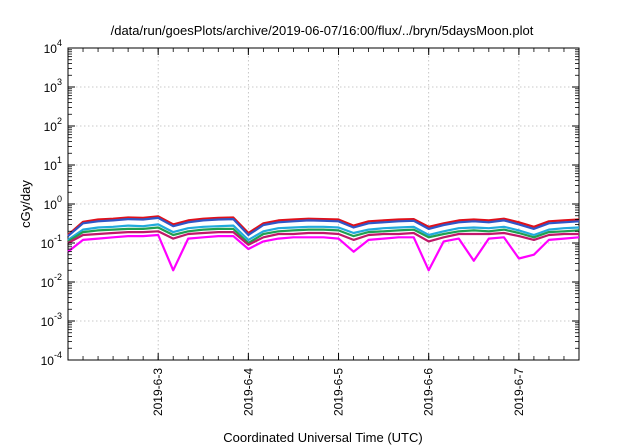 This screenshot has height=448, width=640. What do you see at coordinates (158, 392) in the screenshot?
I see `x-tick-label: 2019-6-3` at bounding box center [158, 392].